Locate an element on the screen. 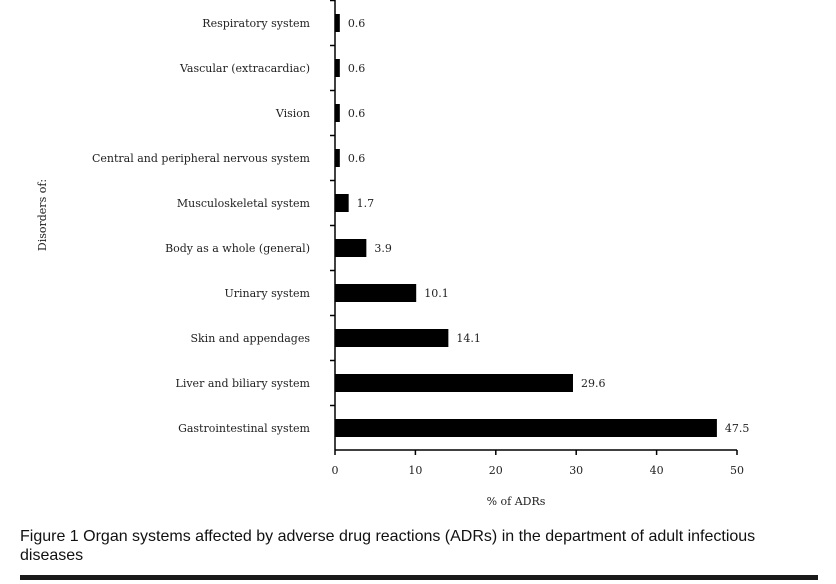 The width and height of the screenshot is (836, 584). category-label: Vision is located at coordinates (292, 113).